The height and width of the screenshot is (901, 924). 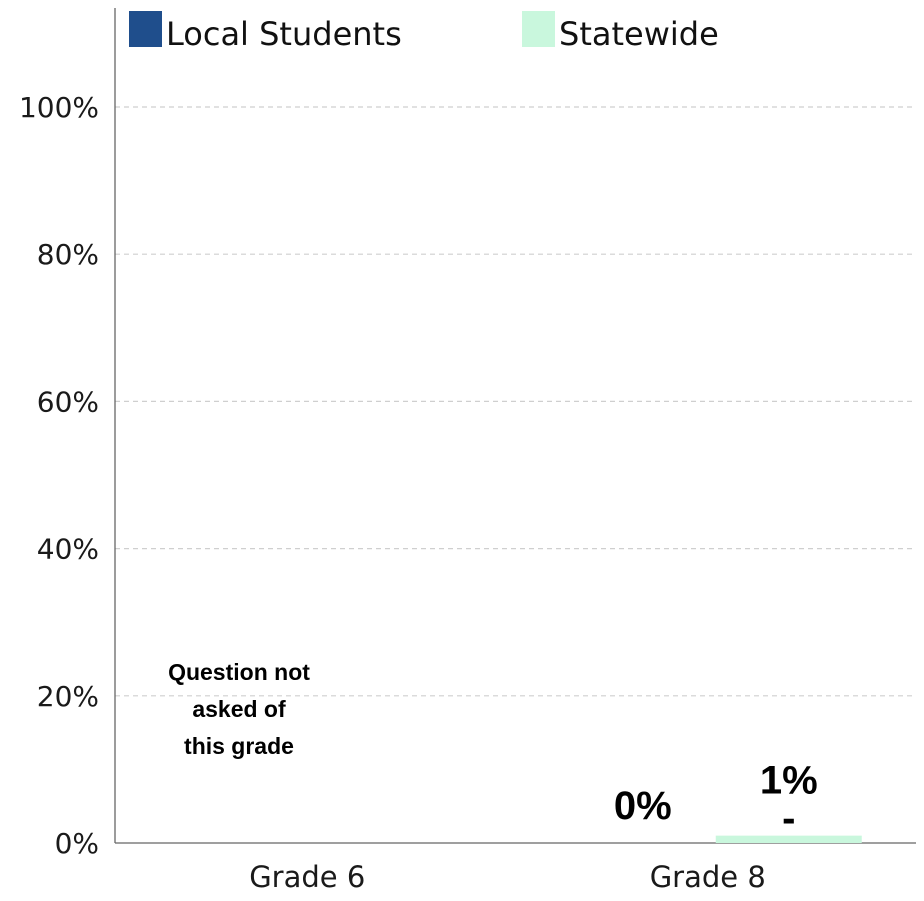 I want to click on legend-swatch-statewide, so click(x=538, y=29).